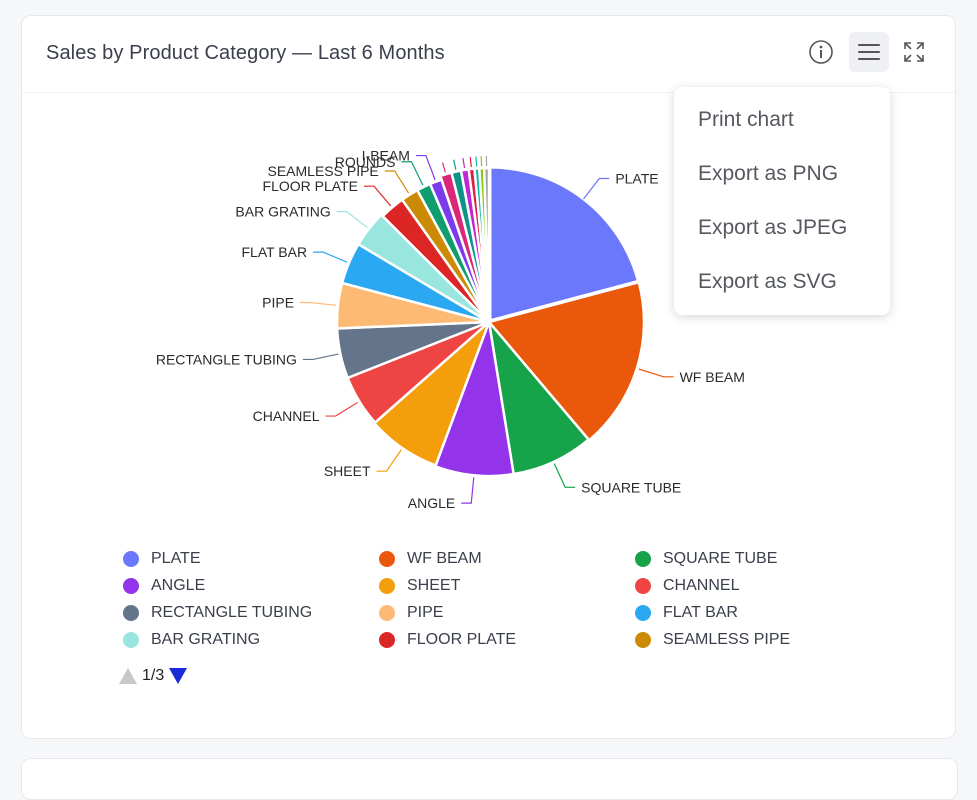  Describe the element at coordinates (461, 640) in the screenshot. I see `legend-label: FLOOR PLATE` at that location.